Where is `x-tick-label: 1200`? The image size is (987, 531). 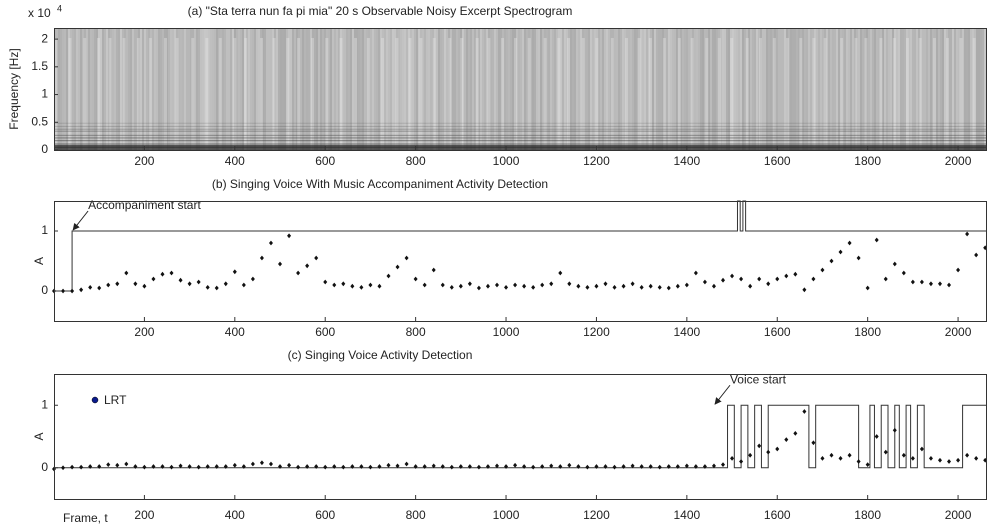 x-tick-label: 1200 is located at coordinates (596, 161).